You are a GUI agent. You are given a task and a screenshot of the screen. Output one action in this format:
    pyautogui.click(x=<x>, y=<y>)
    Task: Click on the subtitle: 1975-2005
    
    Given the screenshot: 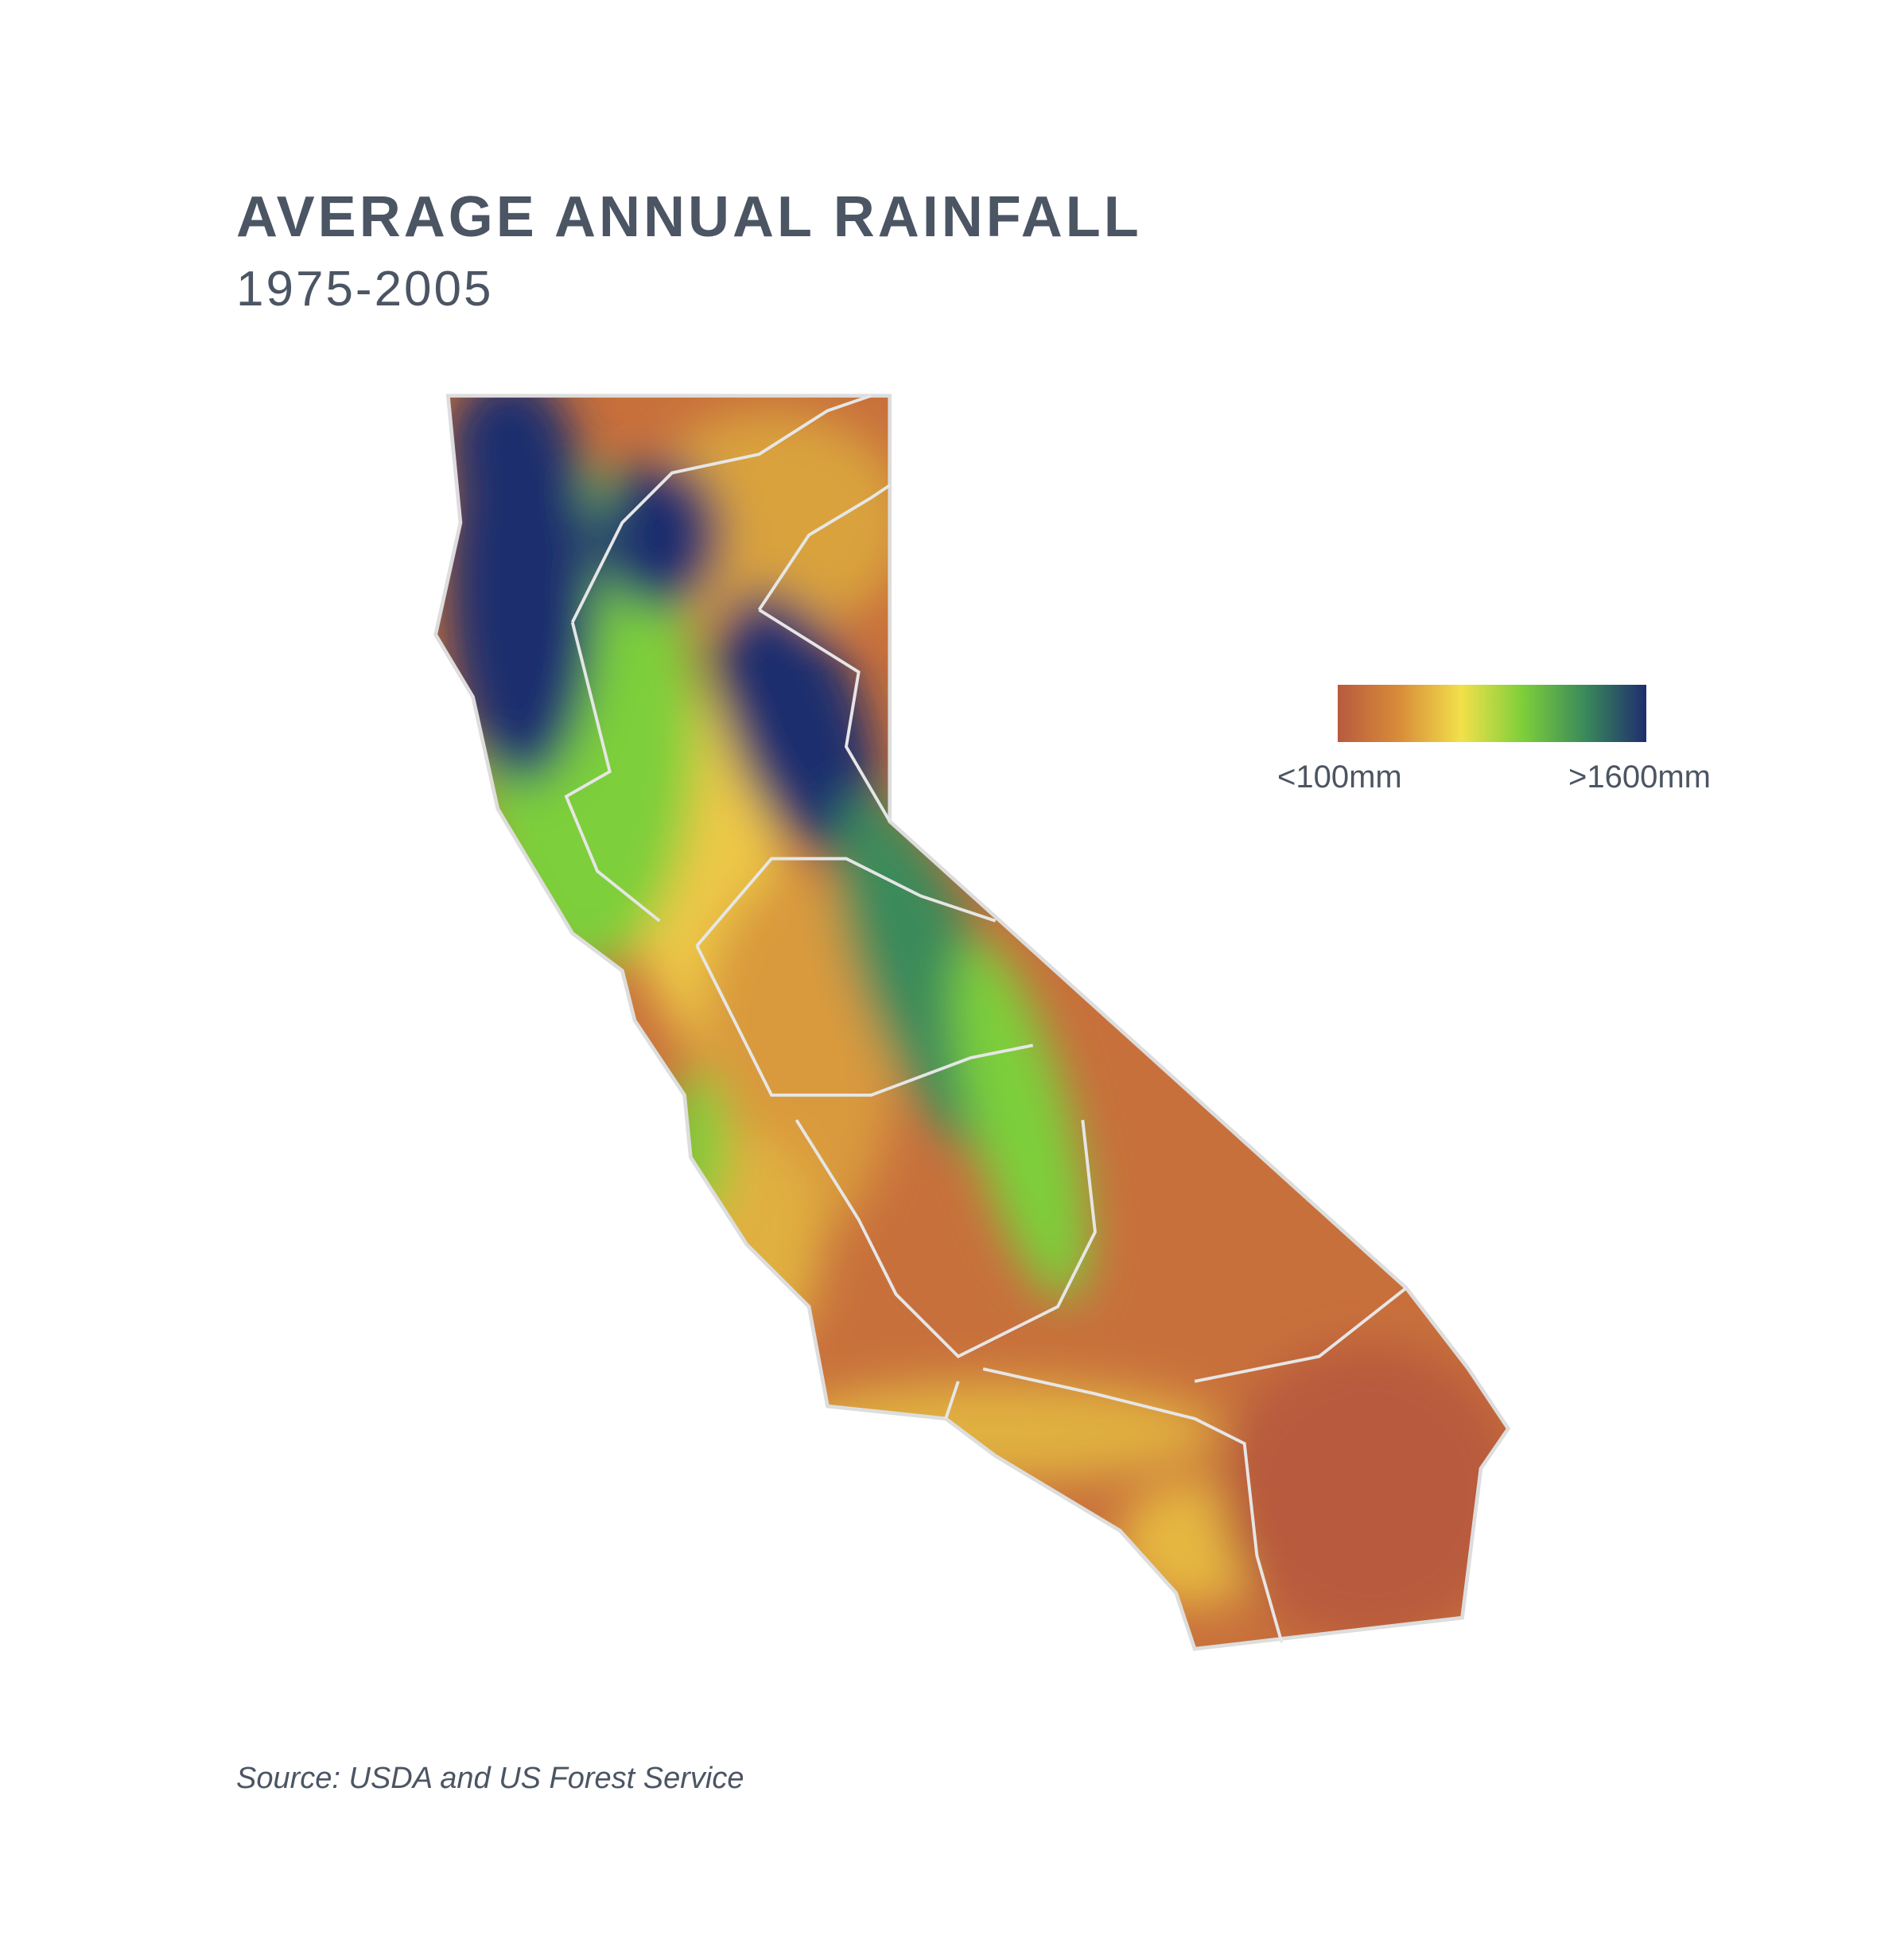 What is the action you would take?
    pyautogui.click(x=365, y=289)
    